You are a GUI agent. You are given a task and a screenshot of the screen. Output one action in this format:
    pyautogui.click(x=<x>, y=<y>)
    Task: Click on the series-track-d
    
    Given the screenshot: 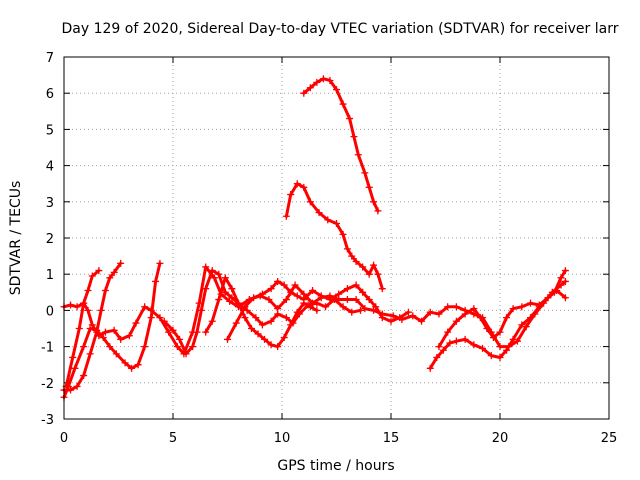 What is the action you would take?
    pyautogui.click(x=82, y=328)
    